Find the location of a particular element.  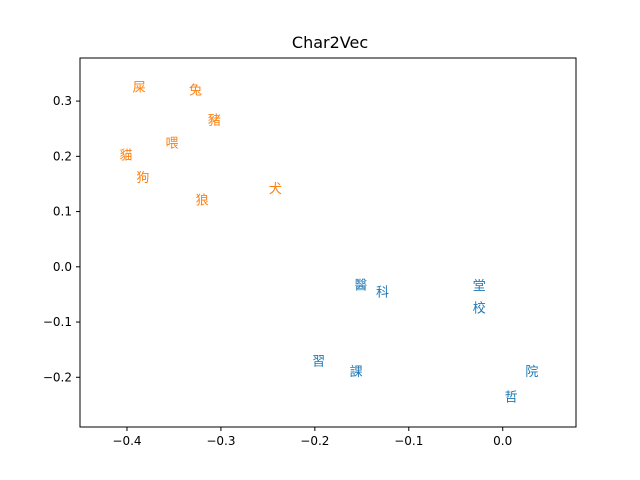

chart-title: Char2Vec is located at coordinates (330, 42).